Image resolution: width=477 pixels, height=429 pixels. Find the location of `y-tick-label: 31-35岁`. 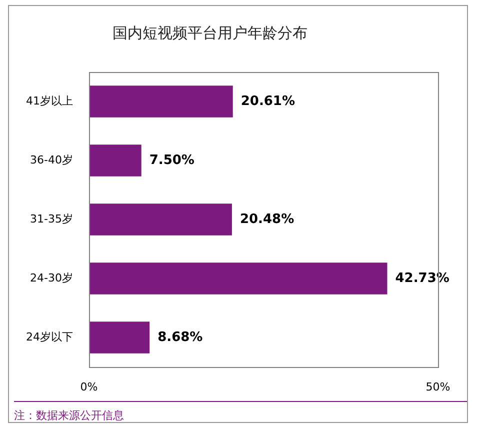

y-tick-label: 31-35岁 is located at coordinates (51, 219).